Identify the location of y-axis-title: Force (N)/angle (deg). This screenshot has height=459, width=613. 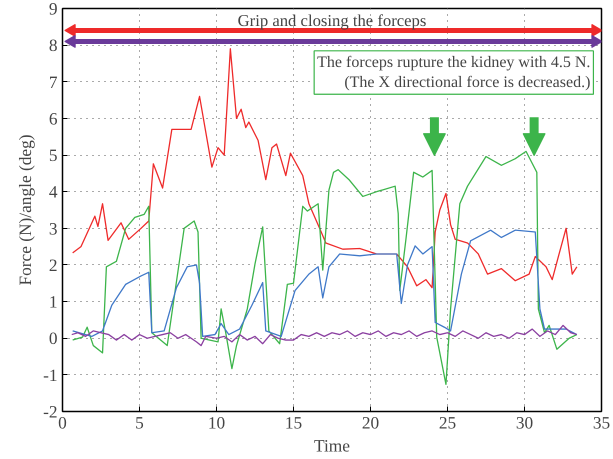
(26, 210).